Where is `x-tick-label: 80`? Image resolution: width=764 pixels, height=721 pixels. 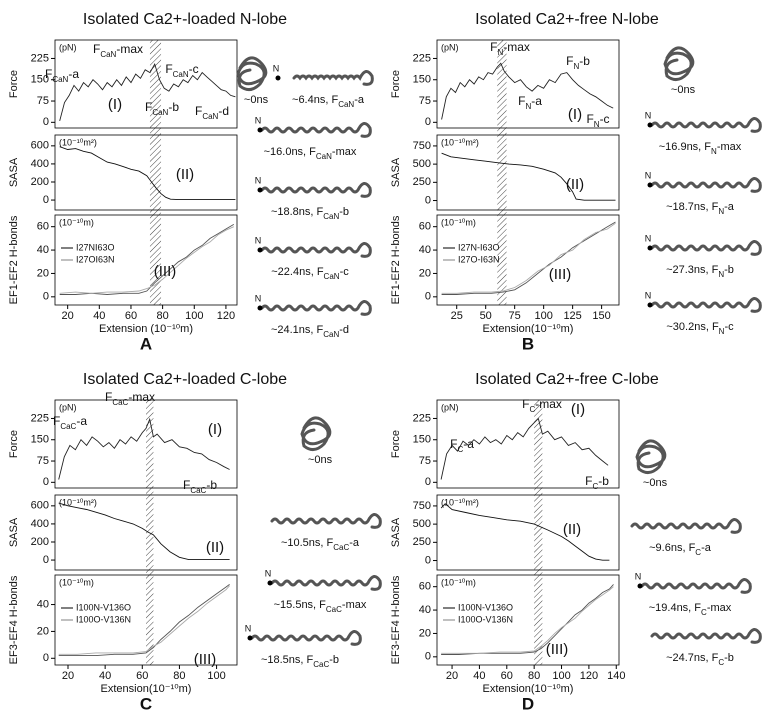
x-tick-label: 80 is located at coordinates (179, 676).